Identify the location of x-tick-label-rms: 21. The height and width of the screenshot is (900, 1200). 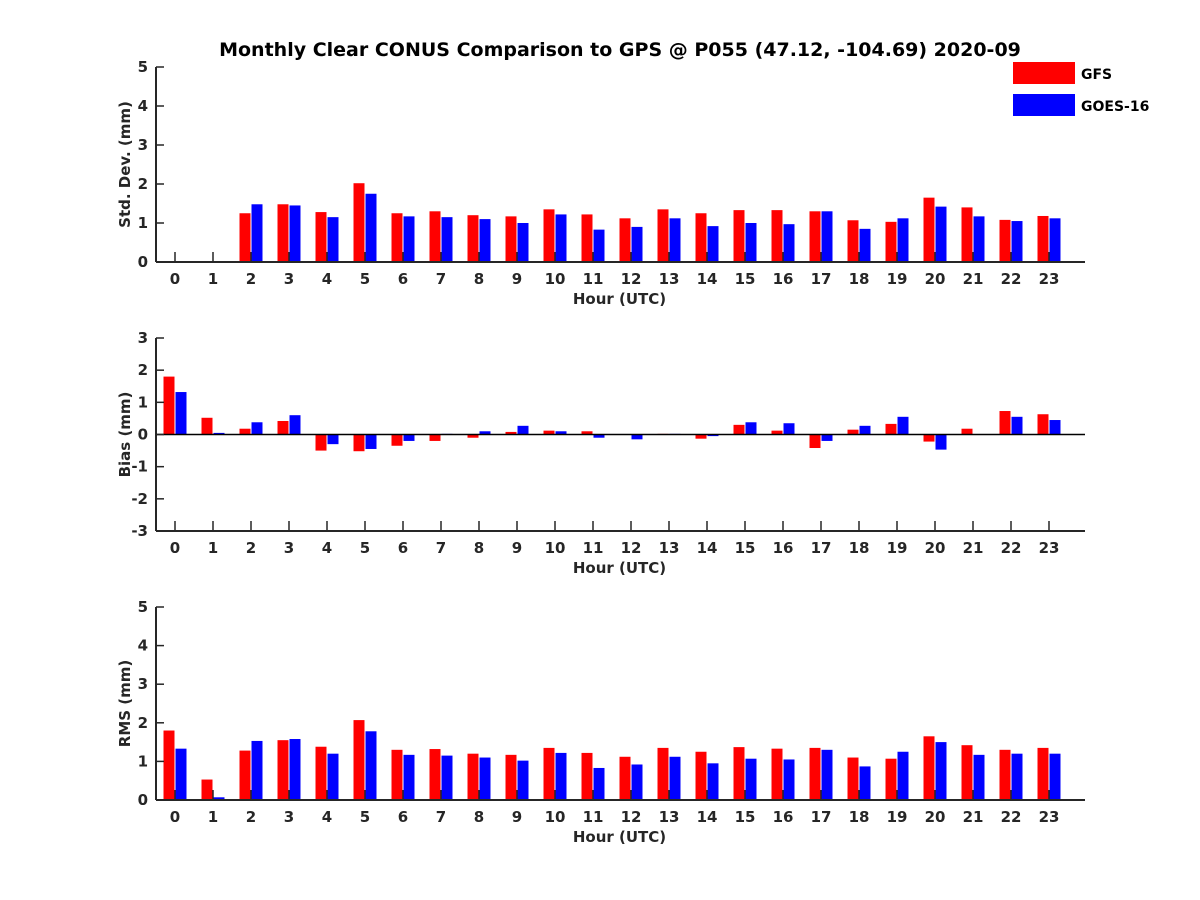
(973, 817).